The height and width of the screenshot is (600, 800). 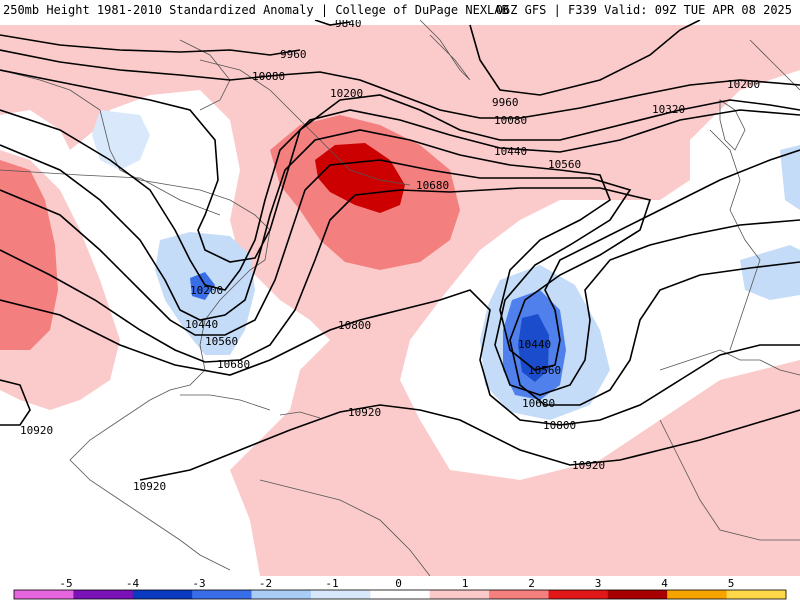 What do you see at coordinates (345, 527) in the screenshot?
I see `south-america-coast` at bounding box center [345, 527].